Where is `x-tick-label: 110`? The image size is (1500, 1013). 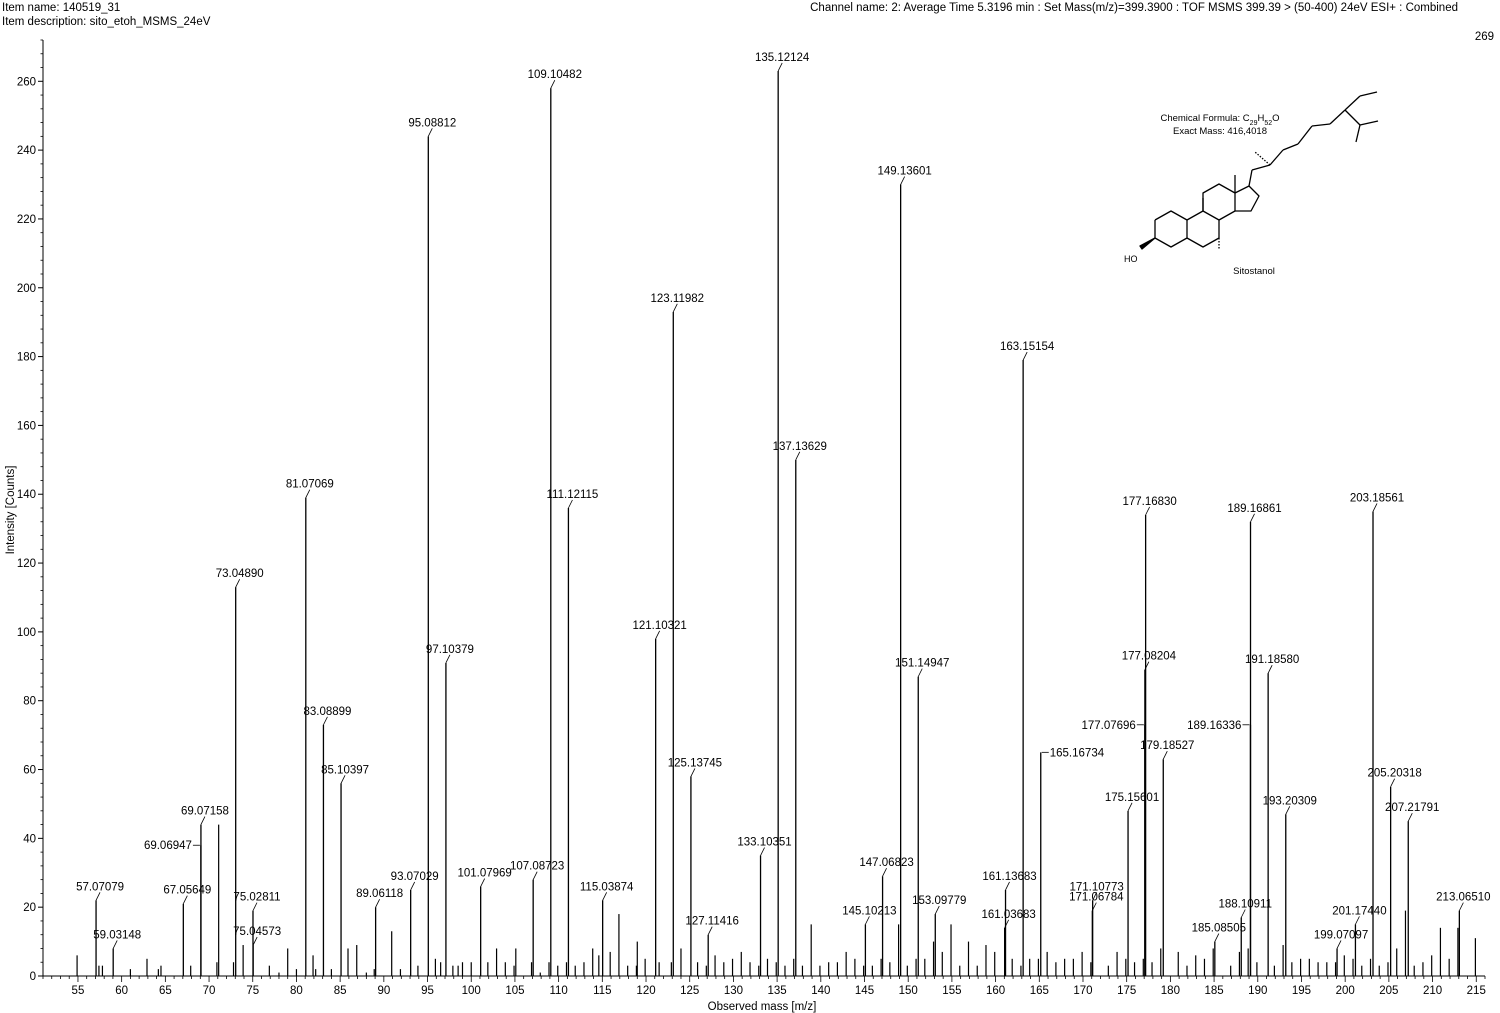
x-tick-label: 110 is located at coordinates (558, 991).